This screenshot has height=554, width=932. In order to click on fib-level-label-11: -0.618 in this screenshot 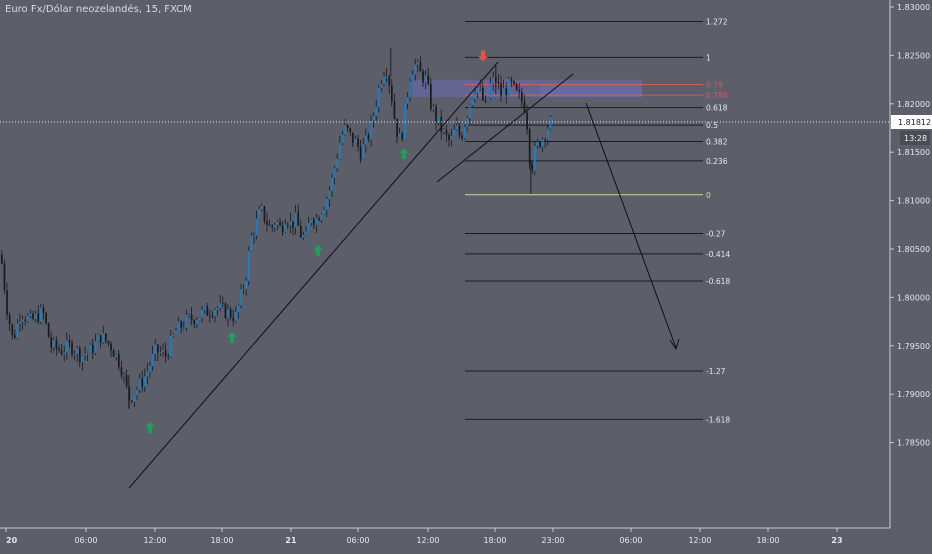, I will do `click(718, 281)`.